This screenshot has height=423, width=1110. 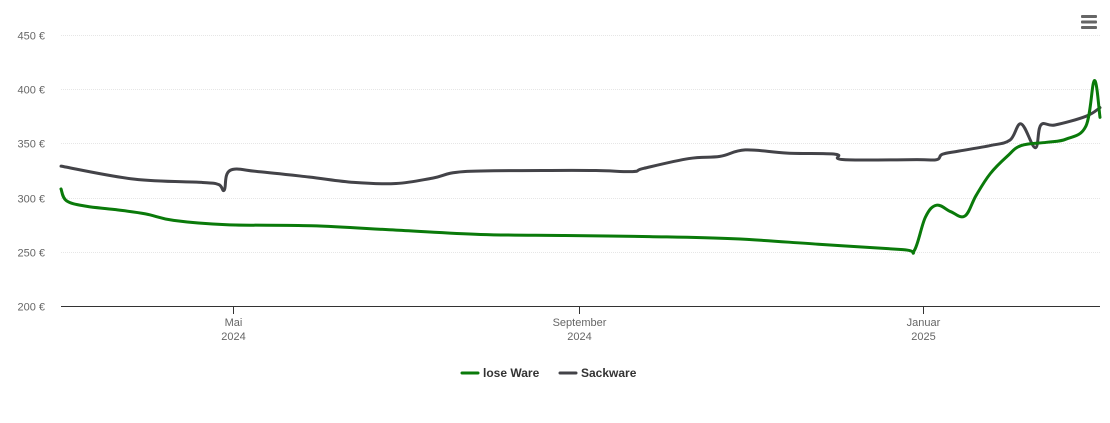 I want to click on x-tick-sublabel: 2025, so click(x=923, y=337).